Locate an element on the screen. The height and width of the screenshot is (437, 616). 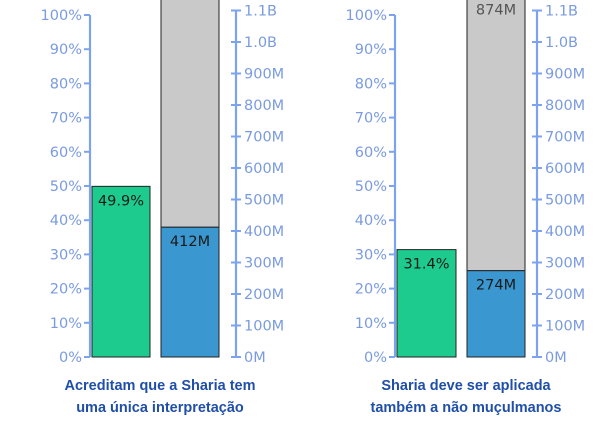
percent-bar-label: 49.9% is located at coordinates (121, 201).